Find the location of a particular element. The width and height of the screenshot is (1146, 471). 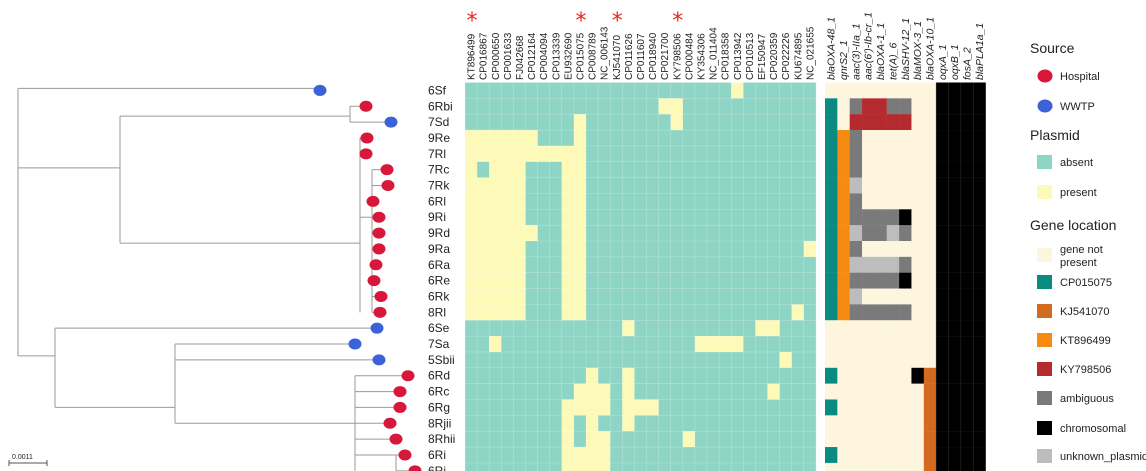

plasmid-cell-6rc-cp000484 is located at coordinates (689, 391).